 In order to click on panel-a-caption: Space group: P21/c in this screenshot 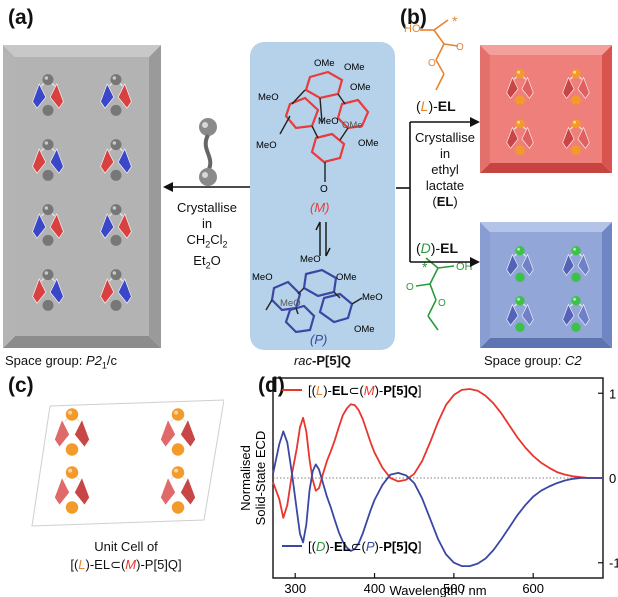, I will do `click(61, 362)`.